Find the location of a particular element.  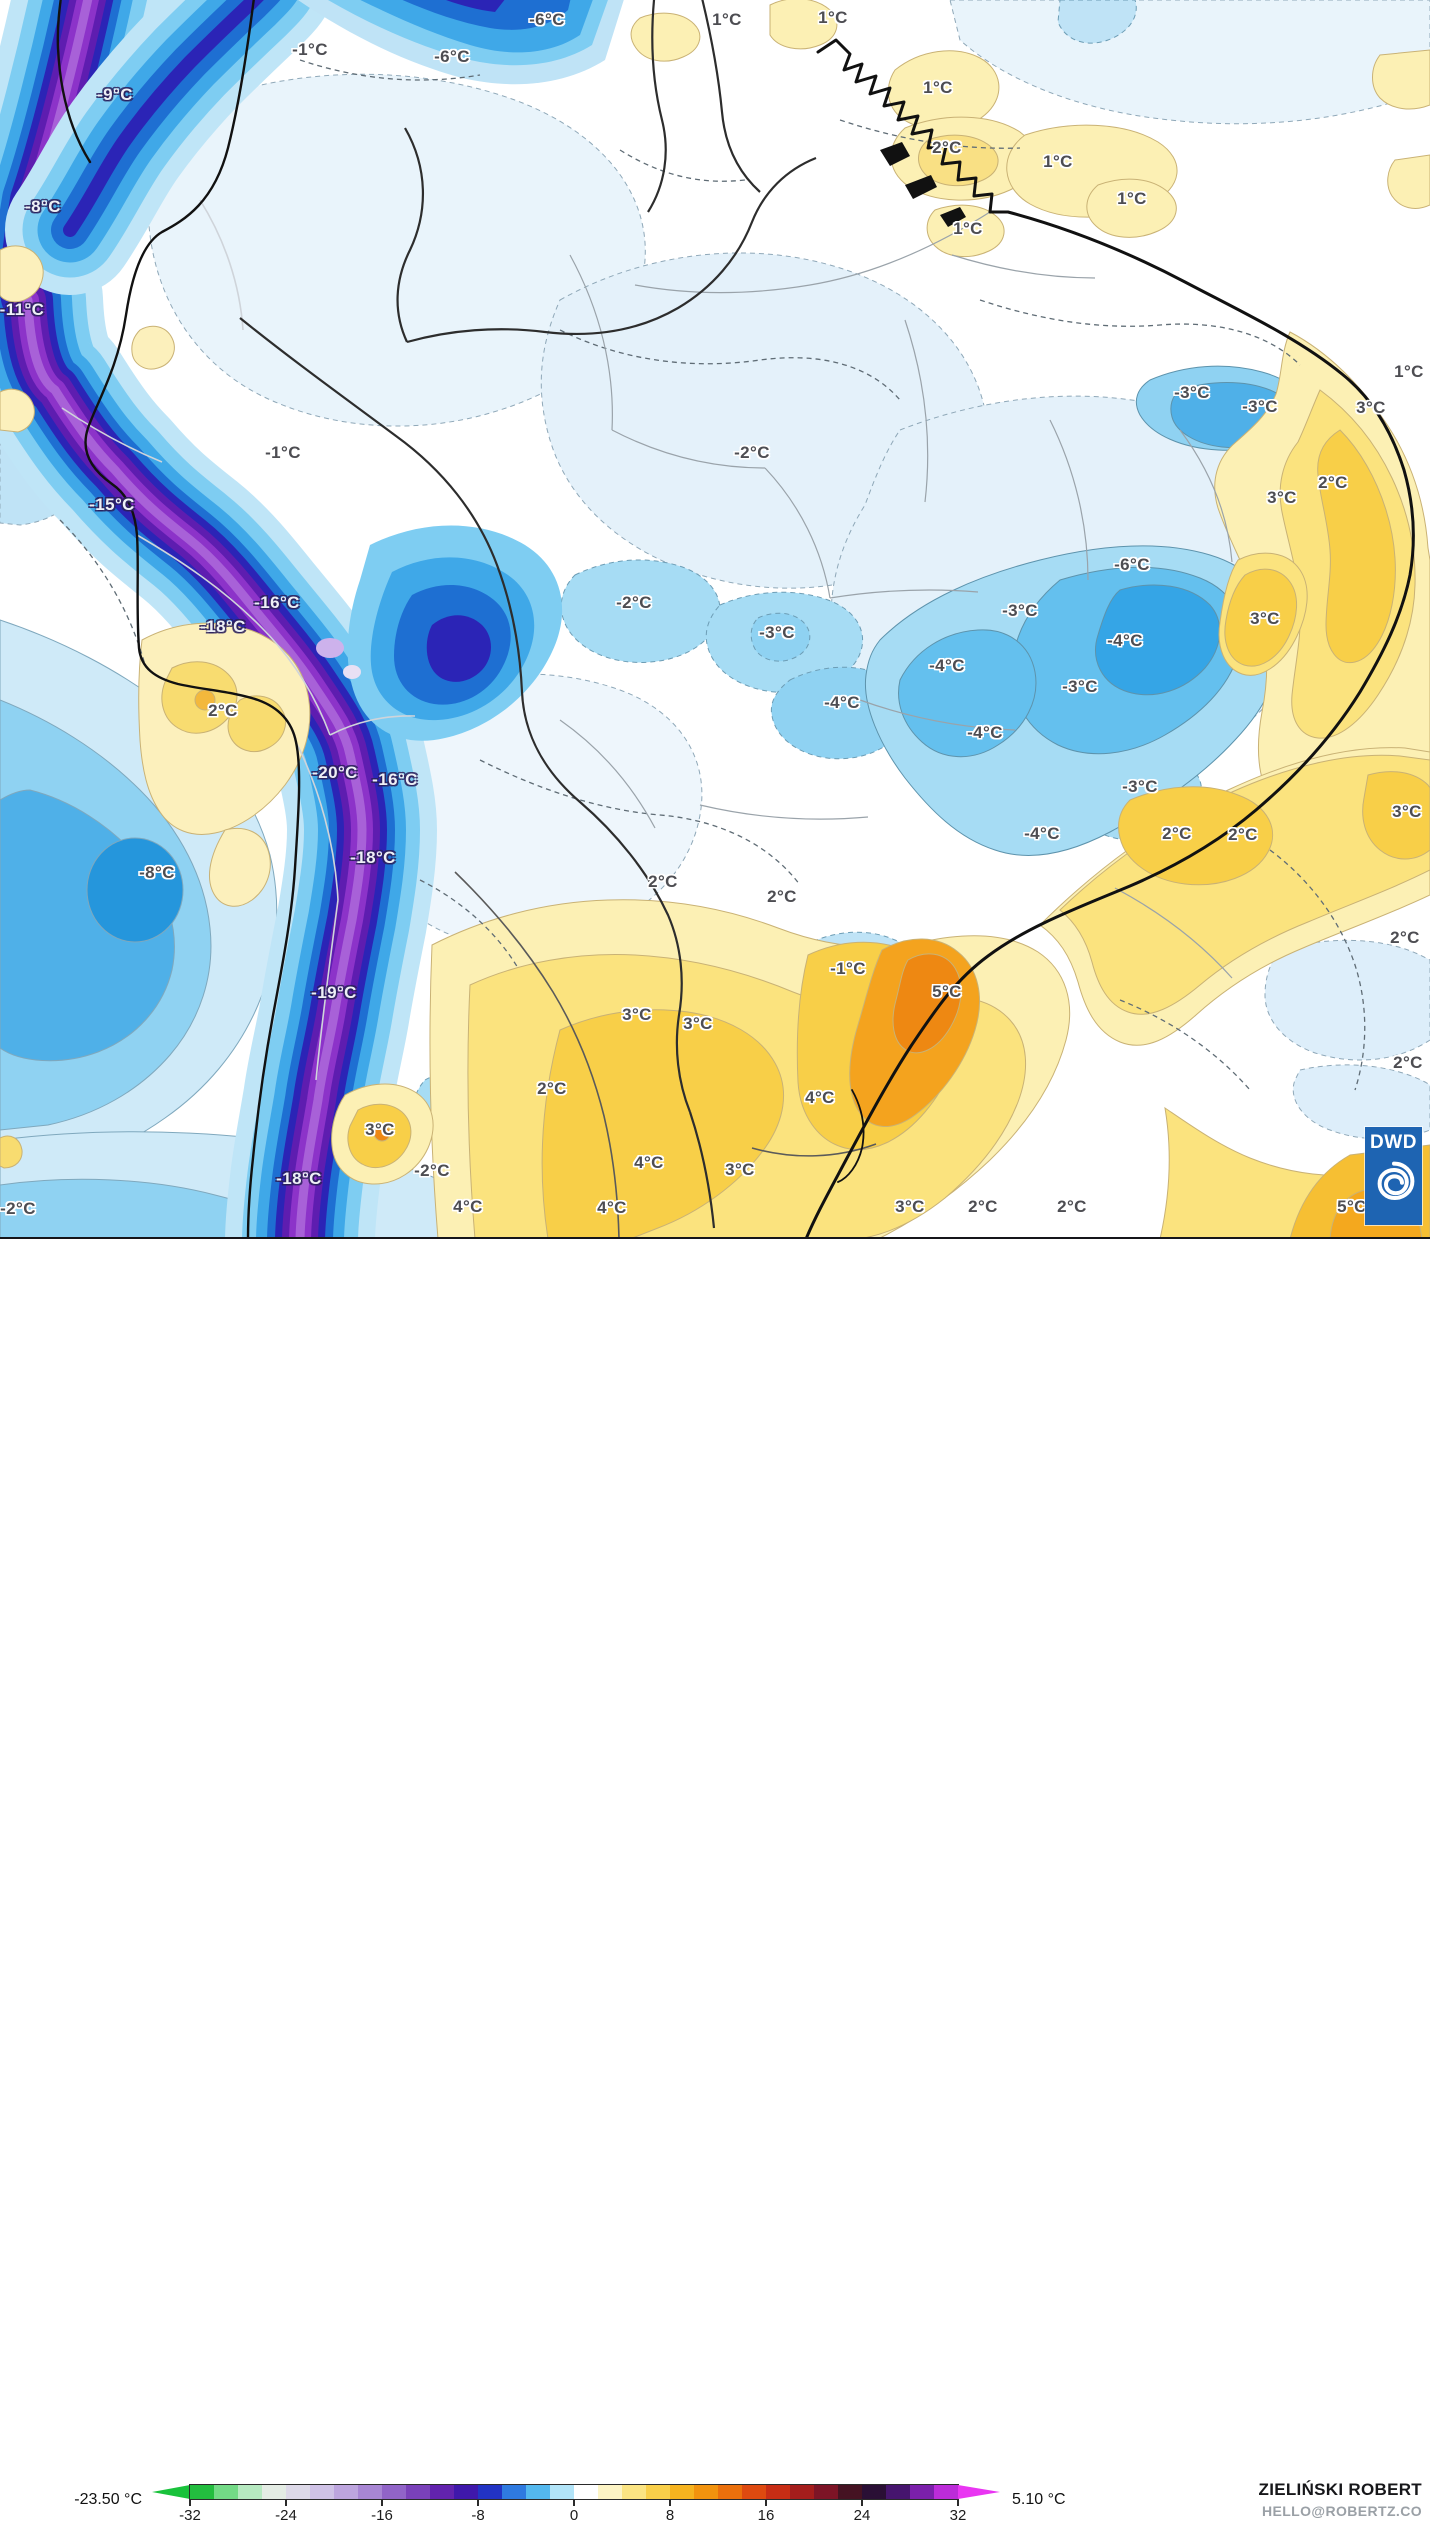

colorbar-tick-label: 32 is located at coordinates (958, 2515).